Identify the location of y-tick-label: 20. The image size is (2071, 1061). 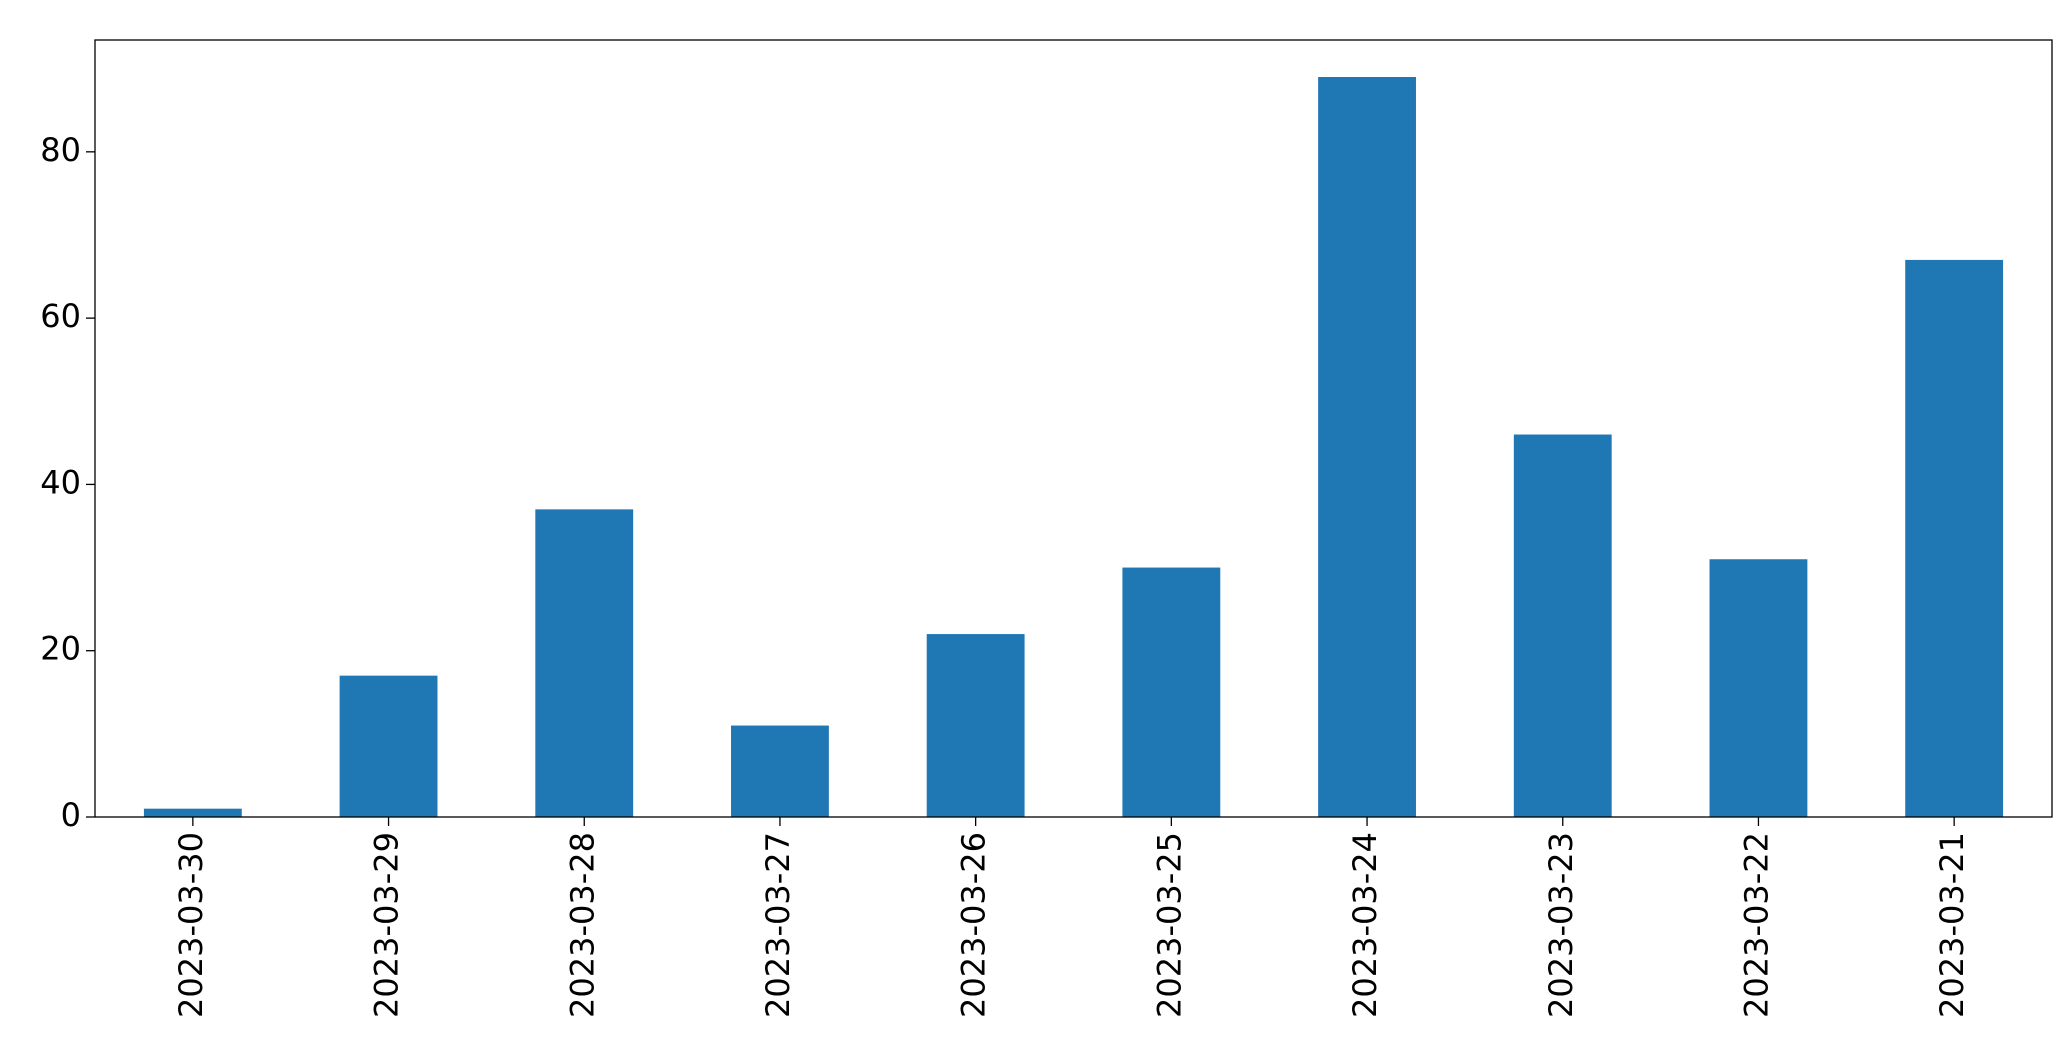
(60, 649).